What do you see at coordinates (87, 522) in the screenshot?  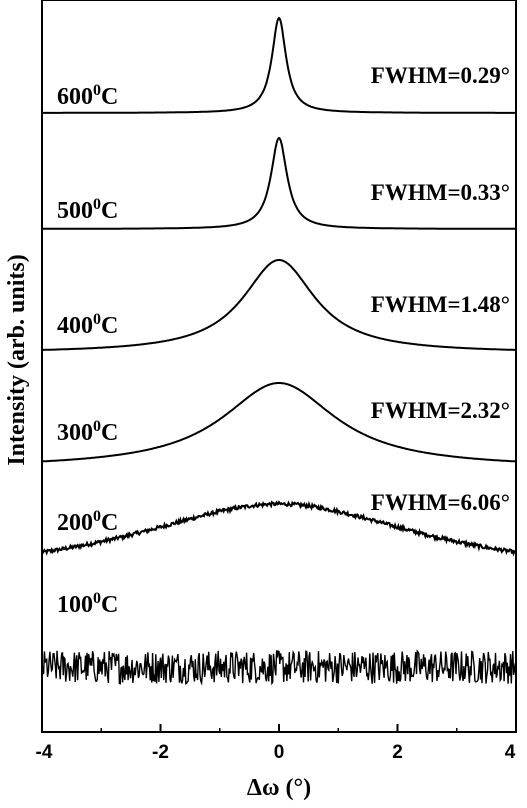 I see `temperature-label: 2000C` at bounding box center [87, 522].